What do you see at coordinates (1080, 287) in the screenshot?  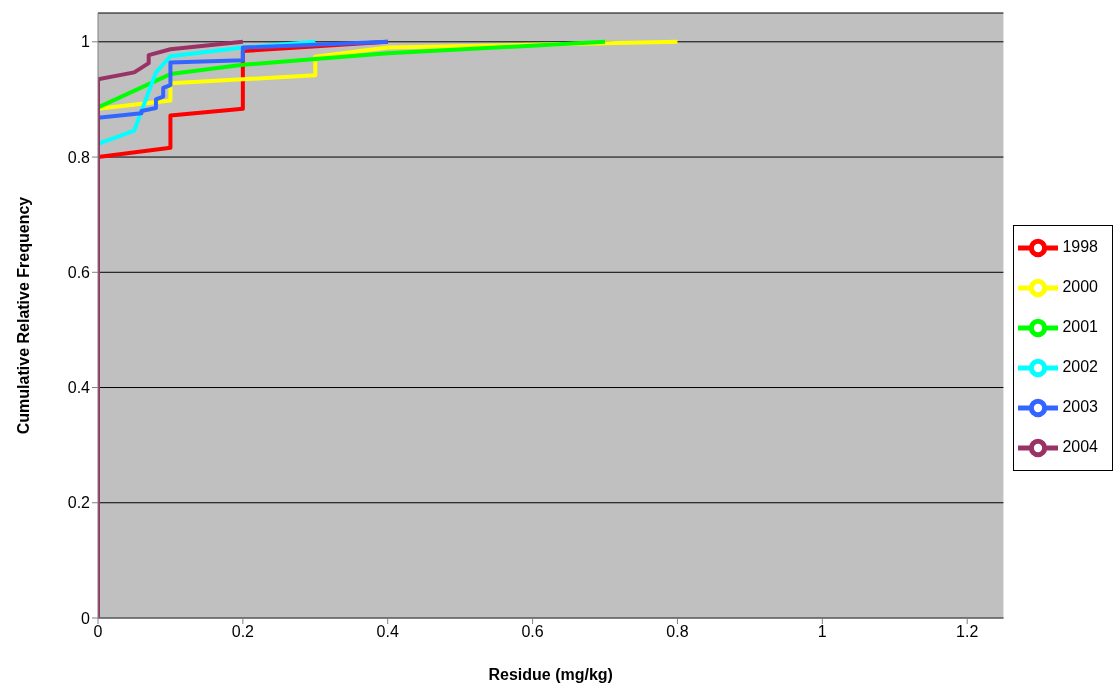 I see `legend-label: 2000` at bounding box center [1080, 287].